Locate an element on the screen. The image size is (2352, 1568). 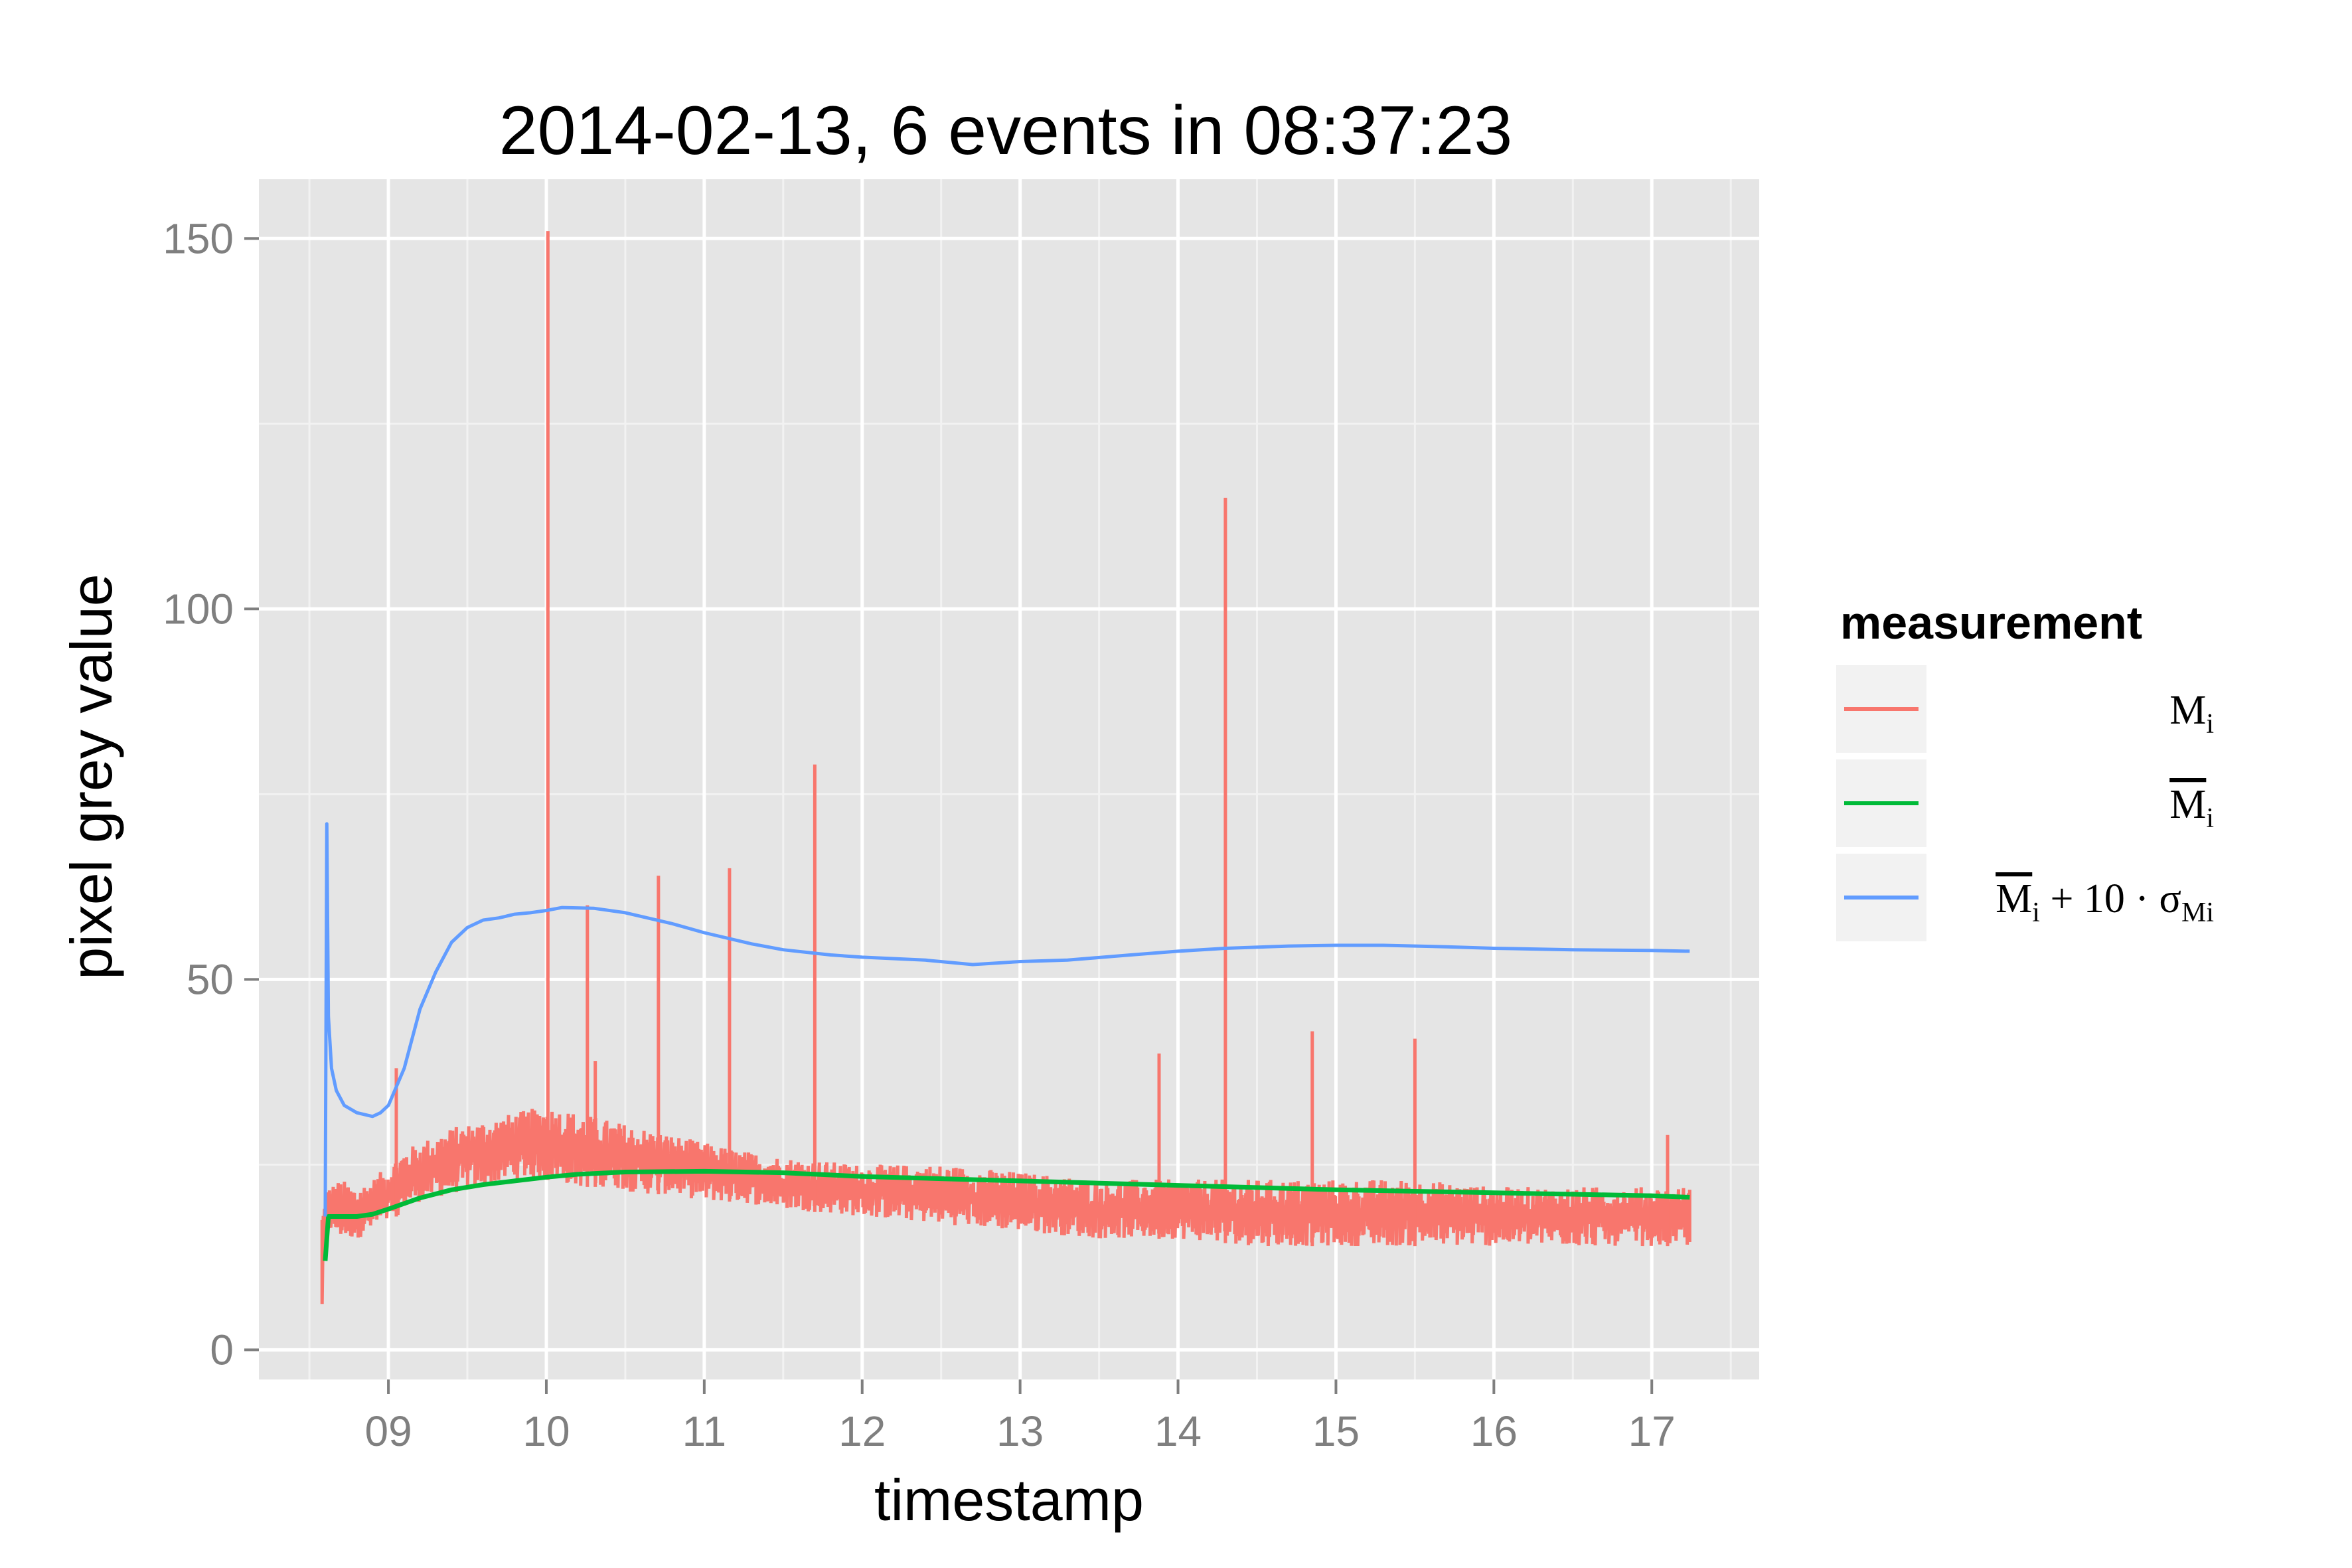
series-threshold-line is located at coordinates (1007, 1020).